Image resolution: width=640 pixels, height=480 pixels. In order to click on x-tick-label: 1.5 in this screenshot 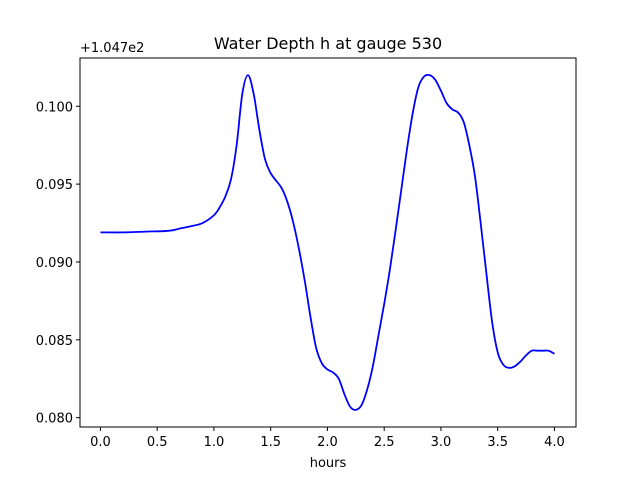, I will do `click(270, 442)`.